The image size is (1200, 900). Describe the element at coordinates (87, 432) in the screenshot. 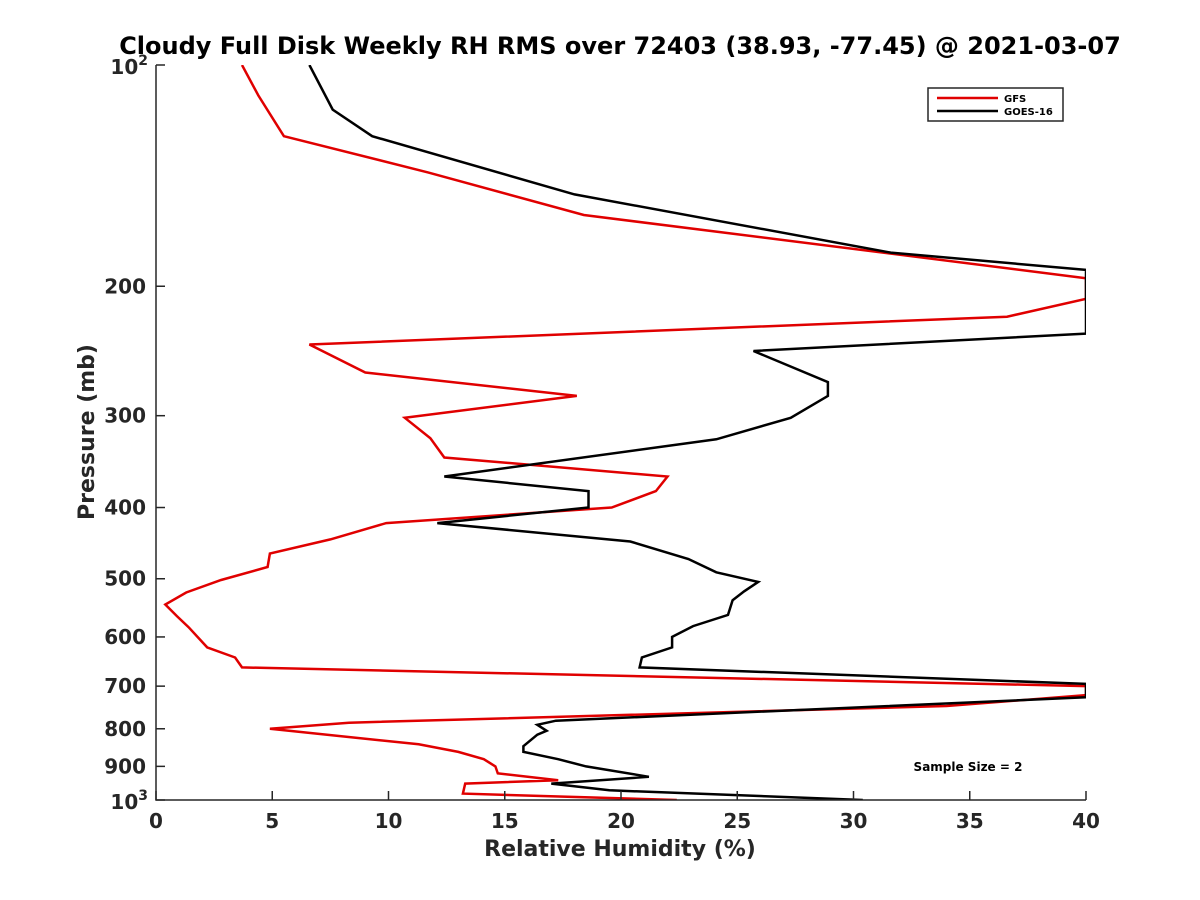

I see `y-axis-label: Pressure (mb)` at that location.